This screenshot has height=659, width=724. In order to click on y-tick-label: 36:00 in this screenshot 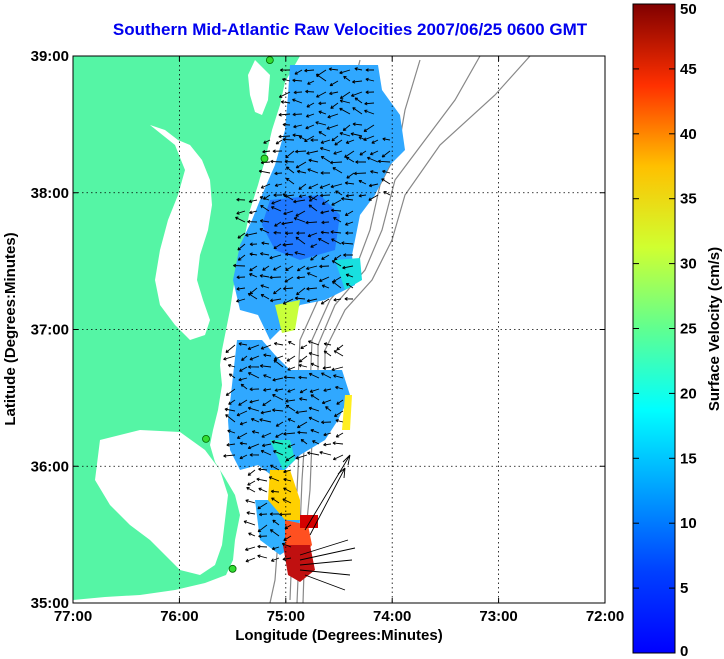, I will do `click(50, 466)`.